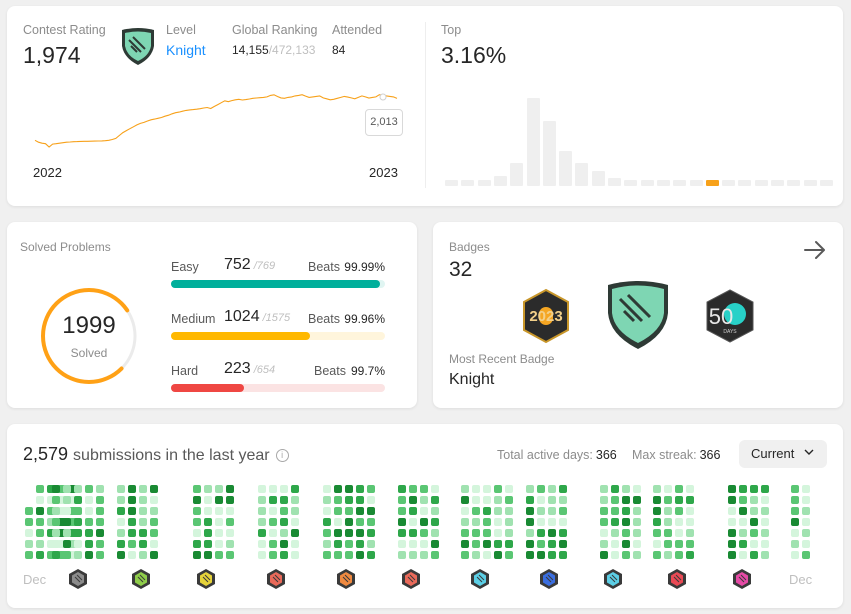  What do you see at coordinates (278, 376) in the screenshot?
I see `difficulty-hard: Hard 223/654 Beats 99.7%` at bounding box center [278, 376].